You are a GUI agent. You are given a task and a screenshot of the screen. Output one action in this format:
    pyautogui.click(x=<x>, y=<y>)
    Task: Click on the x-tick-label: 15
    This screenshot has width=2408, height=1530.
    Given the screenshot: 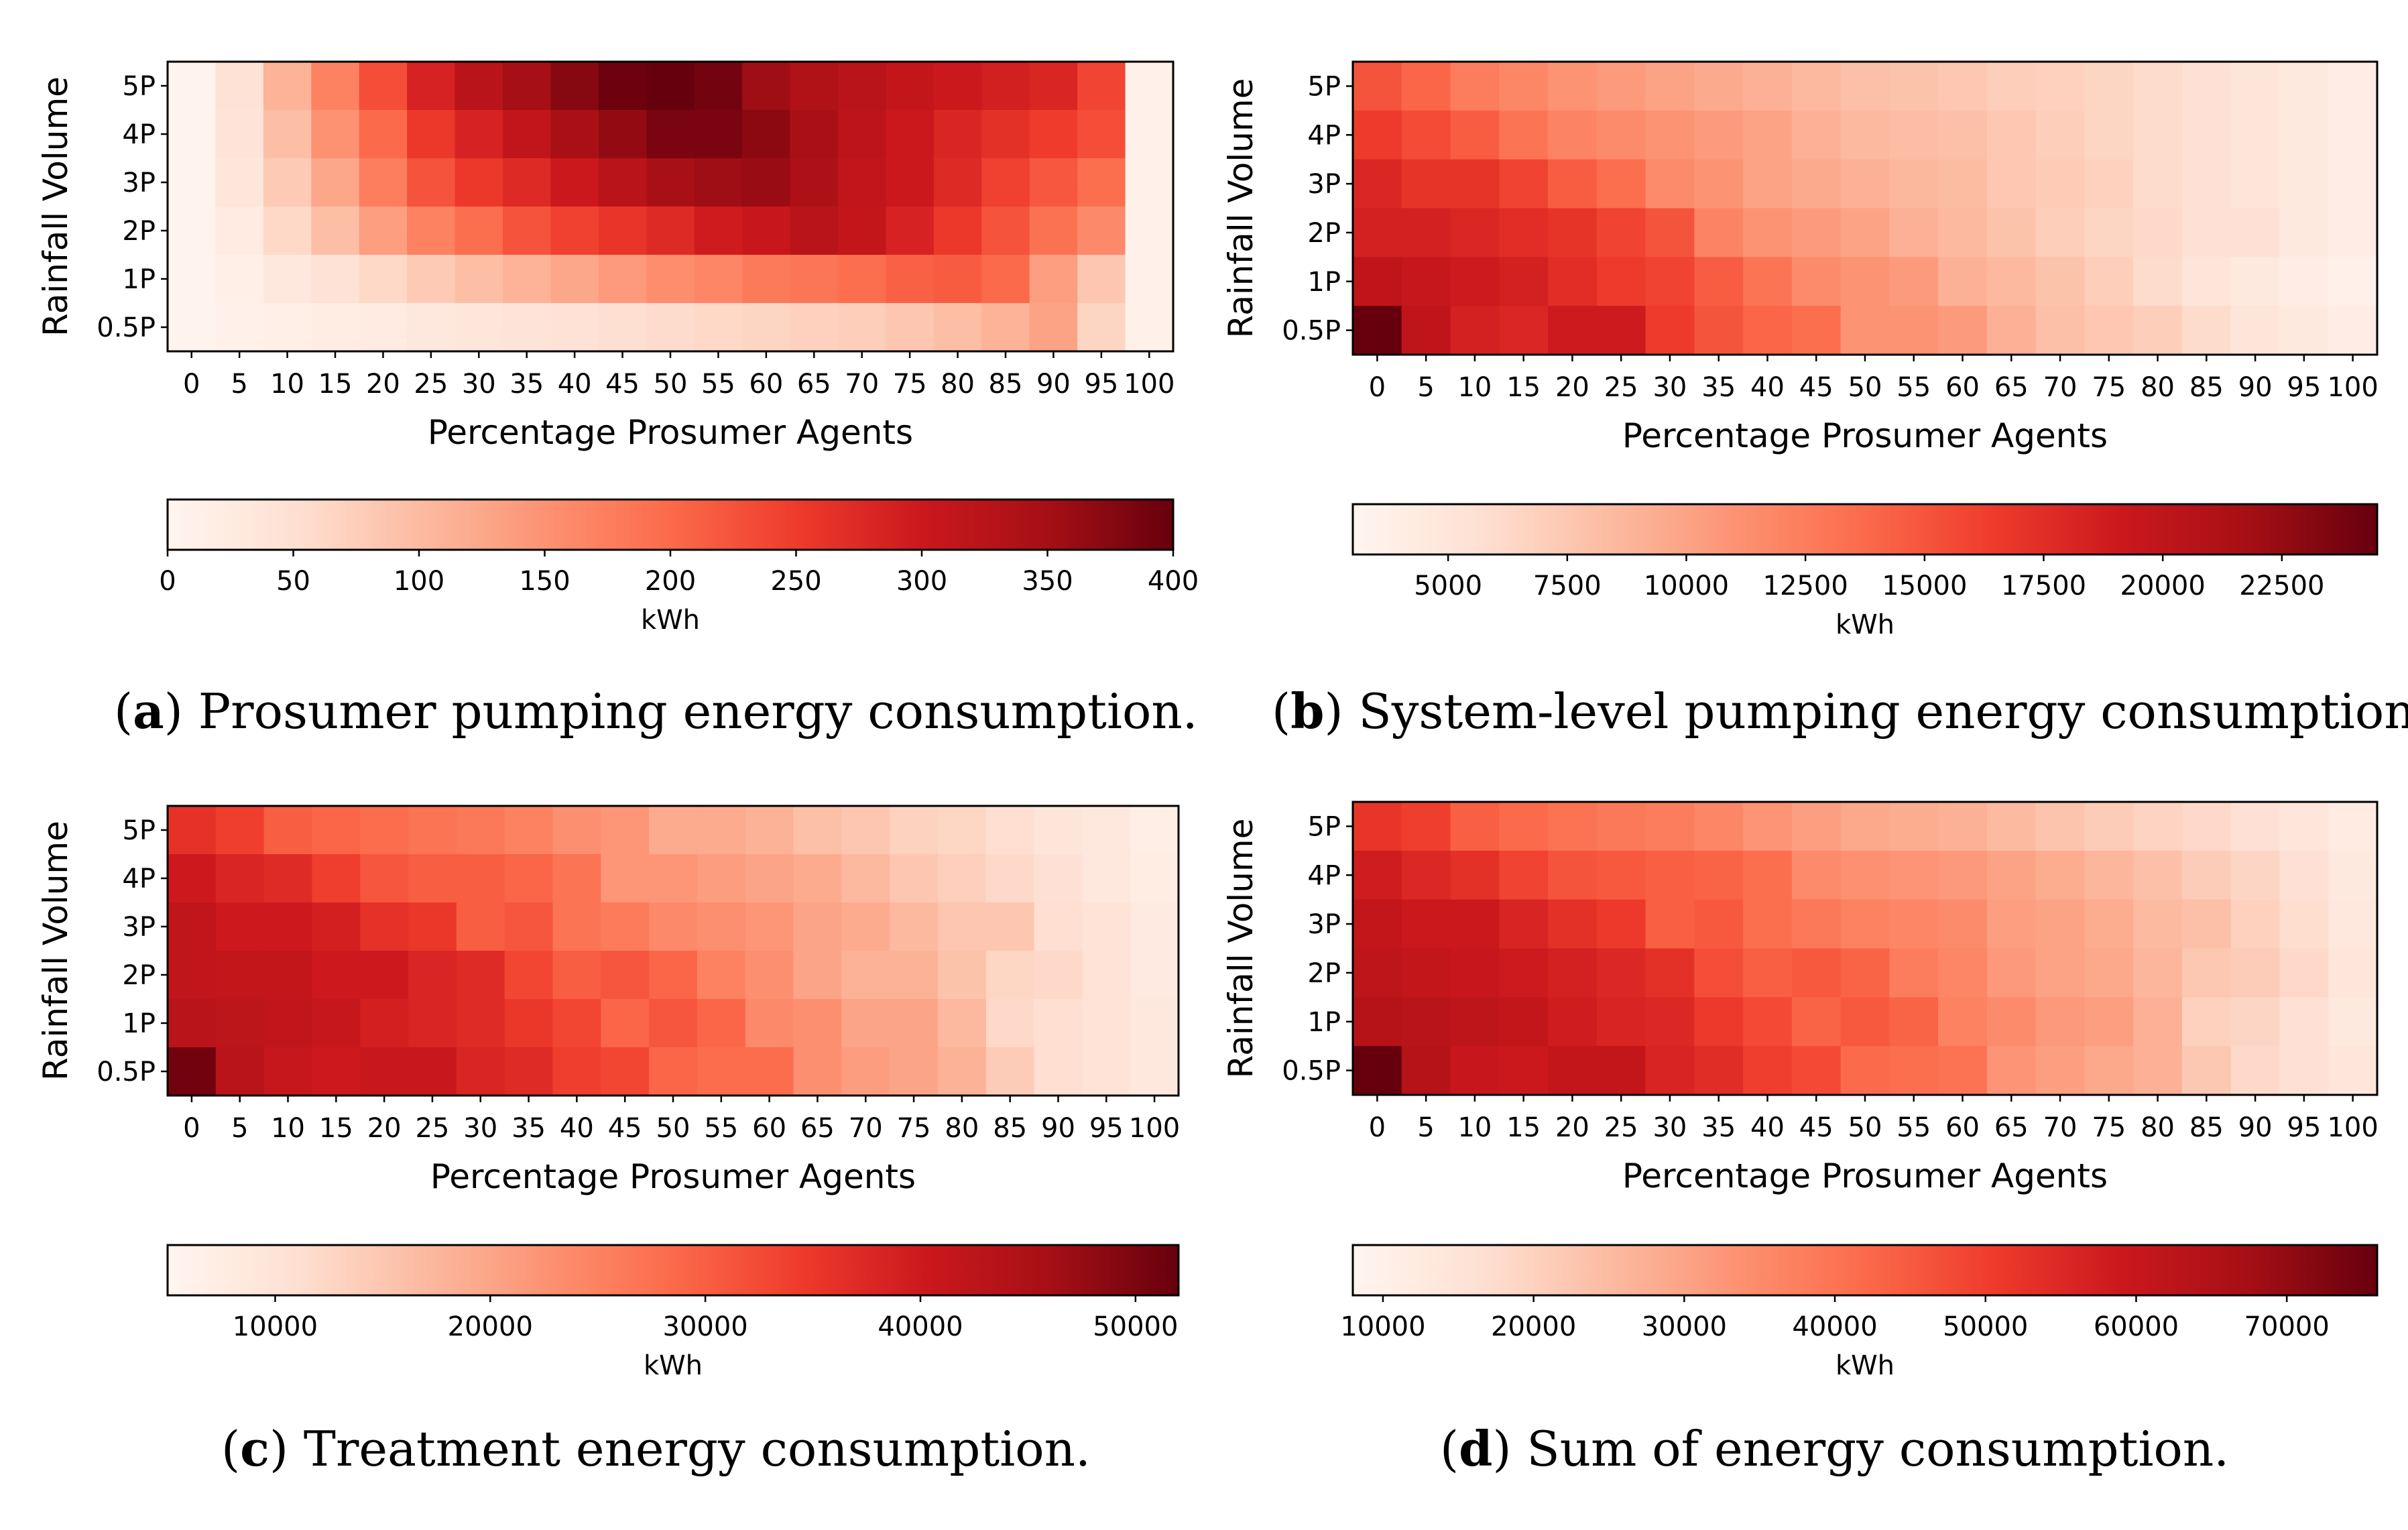 What is the action you would take?
    pyautogui.click(x=1523, y=387)
    